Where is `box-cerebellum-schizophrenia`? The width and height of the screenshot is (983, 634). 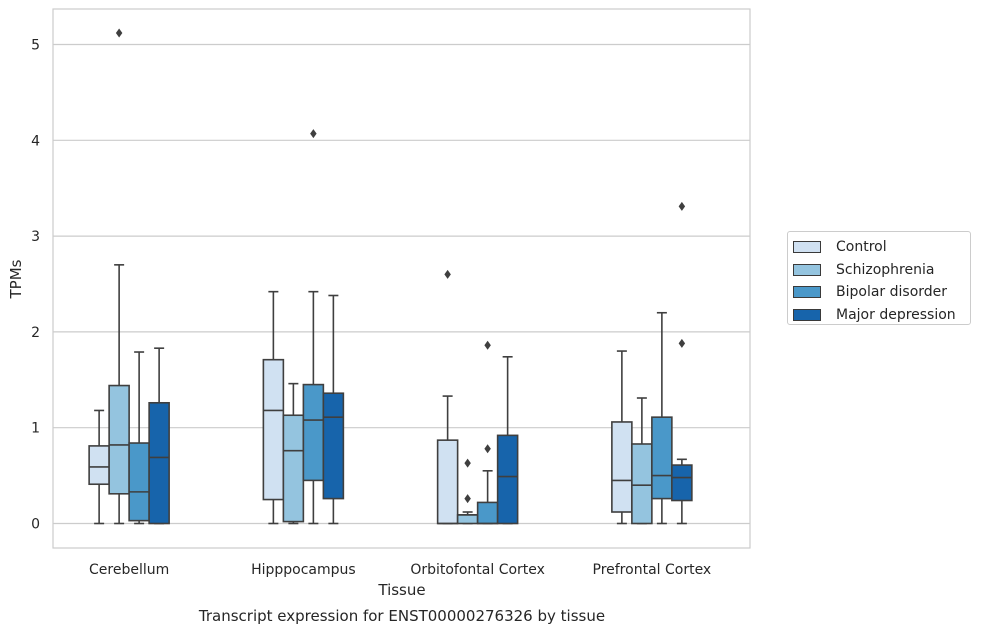
box-cerebellum-schizophrenia is located at coordinates (119, 276).